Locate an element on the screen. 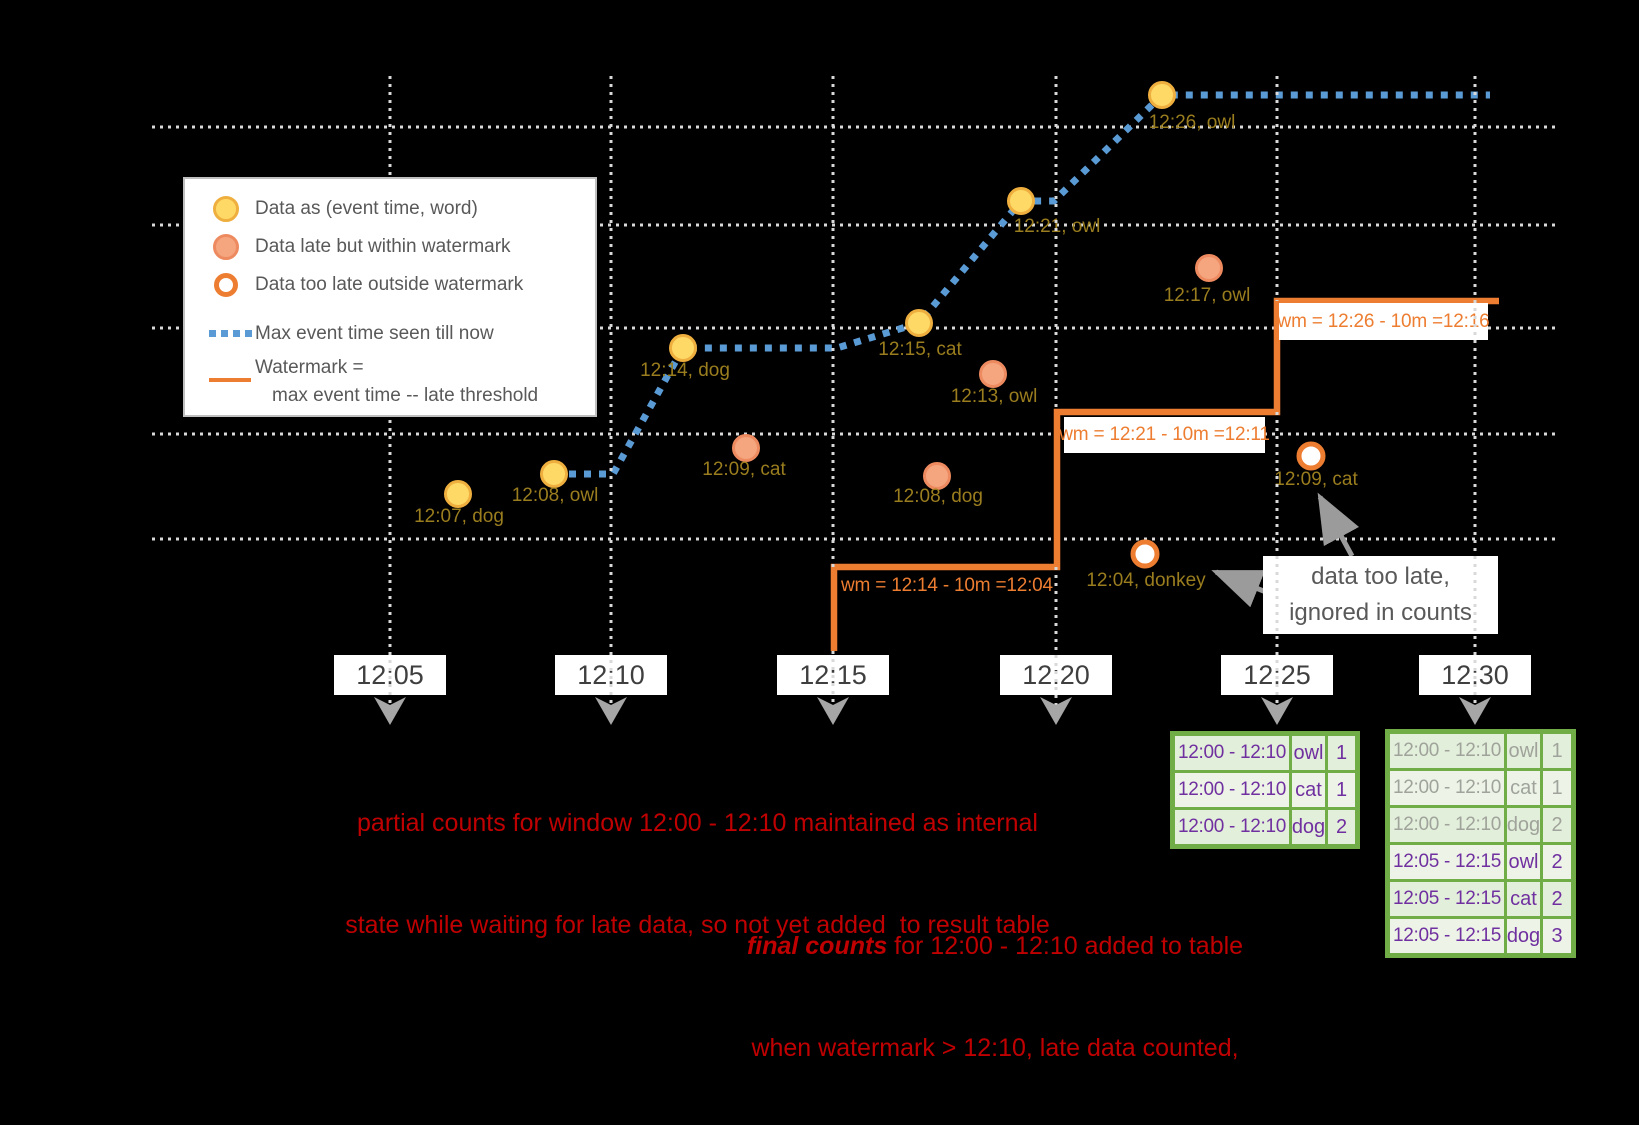 This screenshot has height=1125, width=1639. legend-item-label: Watermark = is located at coordinates (309, 367).